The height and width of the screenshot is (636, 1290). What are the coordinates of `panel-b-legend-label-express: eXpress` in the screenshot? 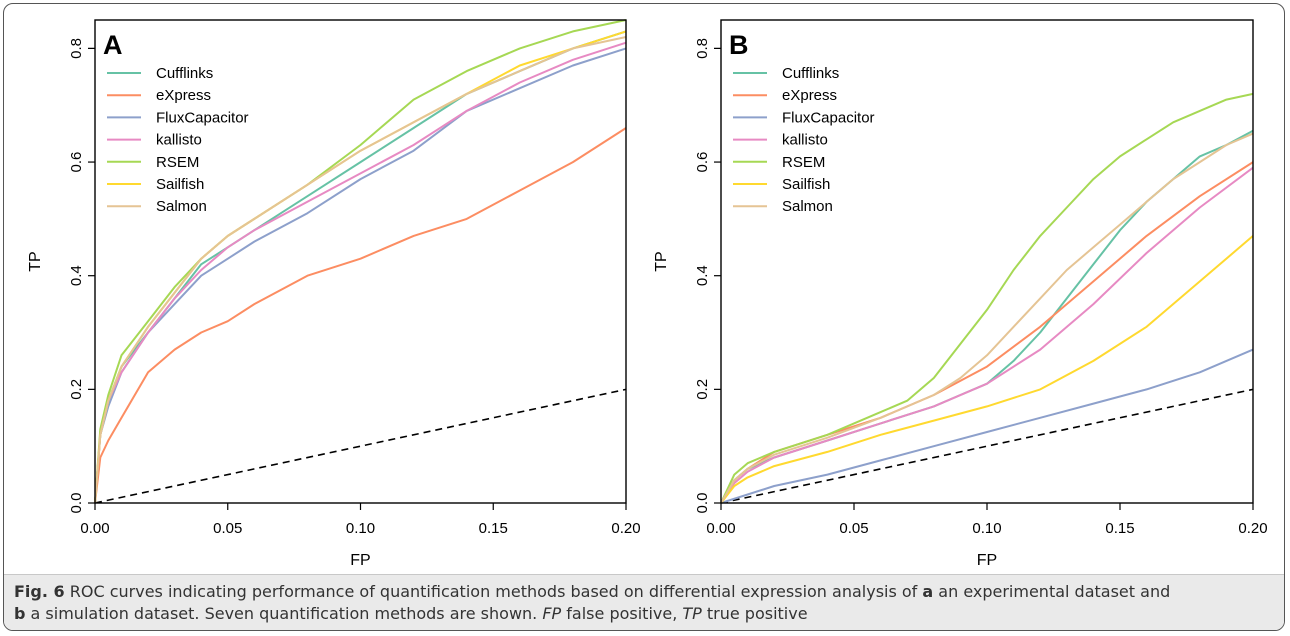 It's located at (809, 95).